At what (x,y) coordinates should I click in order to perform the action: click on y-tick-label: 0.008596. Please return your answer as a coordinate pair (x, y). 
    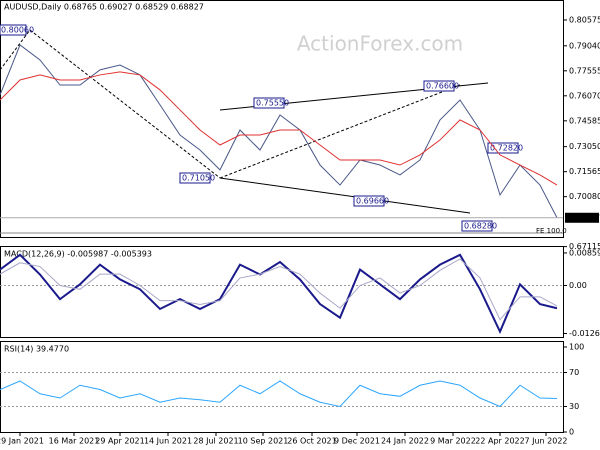
    Looking at the image, I should click on (584, 252).